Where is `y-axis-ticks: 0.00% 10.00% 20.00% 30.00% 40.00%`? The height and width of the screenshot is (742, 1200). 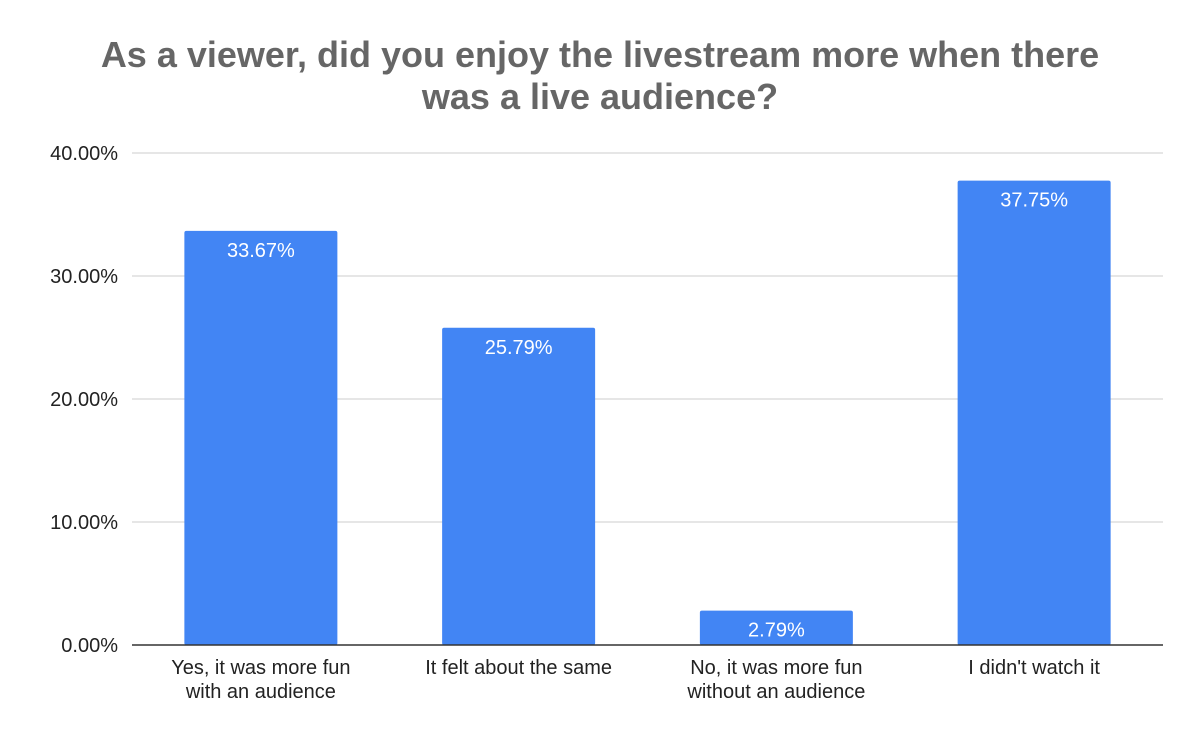 y-axis-ticks: 0.00% 10.00% 20.00% 30.00% 40.00% is located at coordinates (84, 400).